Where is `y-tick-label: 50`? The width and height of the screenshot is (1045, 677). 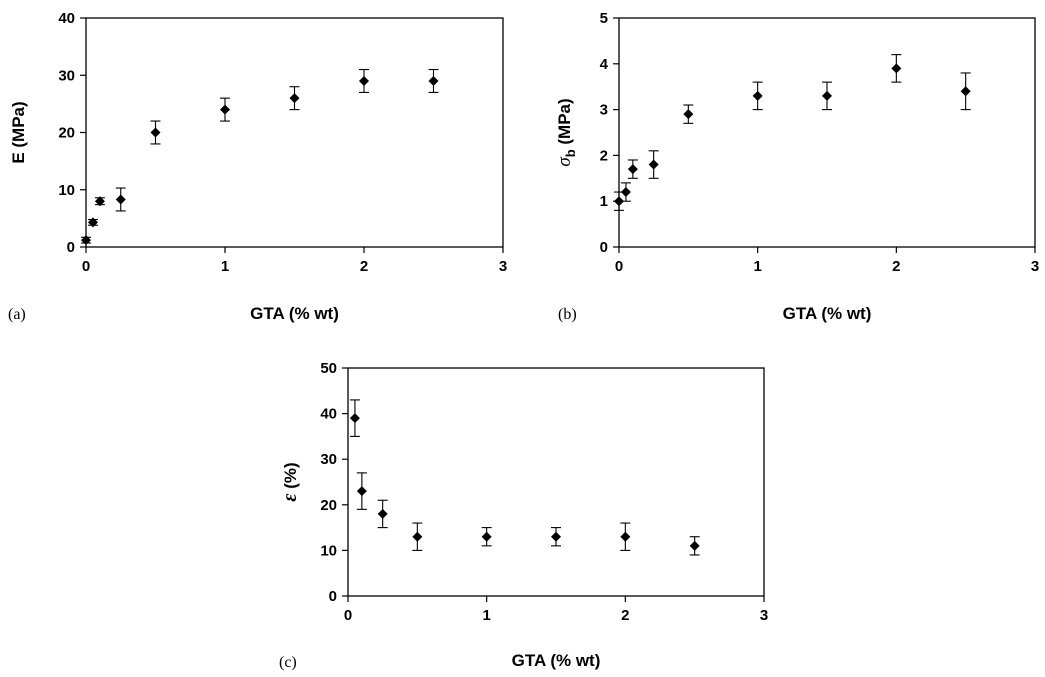 y-tick-label: 50 is located at coordinates (328, 368).